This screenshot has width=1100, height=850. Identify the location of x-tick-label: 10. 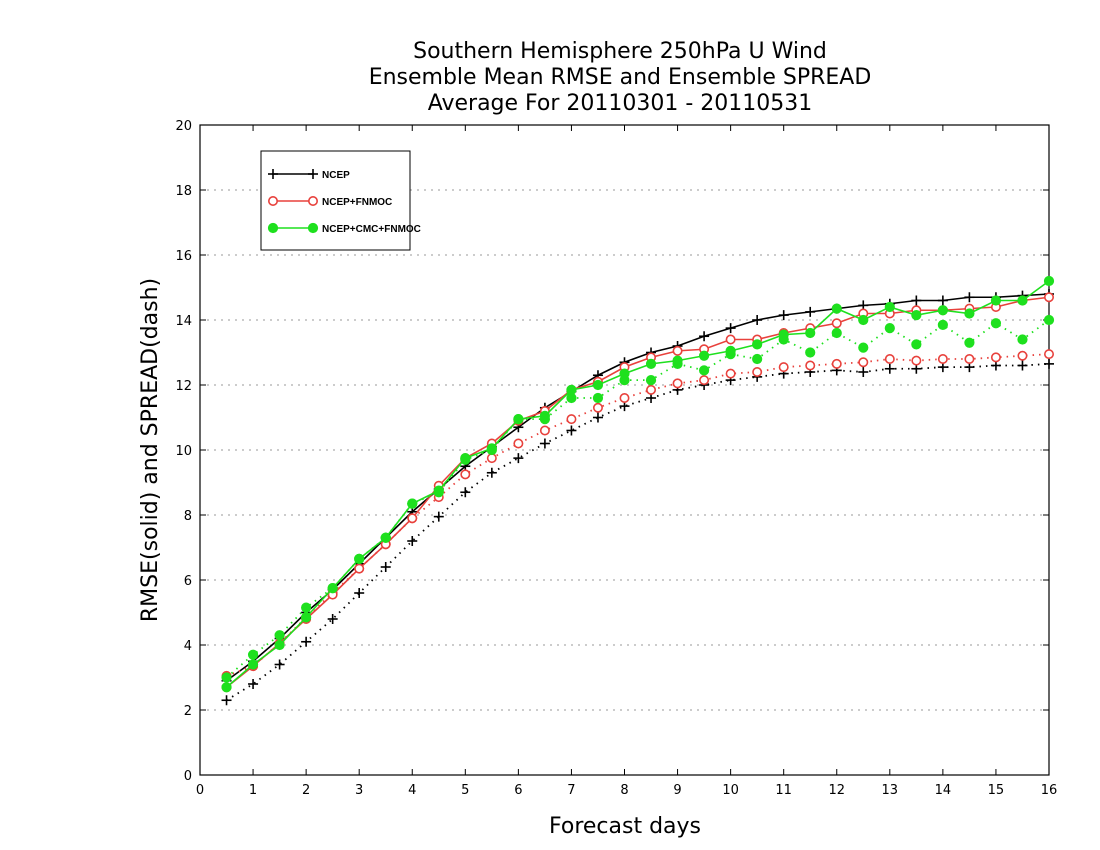
(730, 790).